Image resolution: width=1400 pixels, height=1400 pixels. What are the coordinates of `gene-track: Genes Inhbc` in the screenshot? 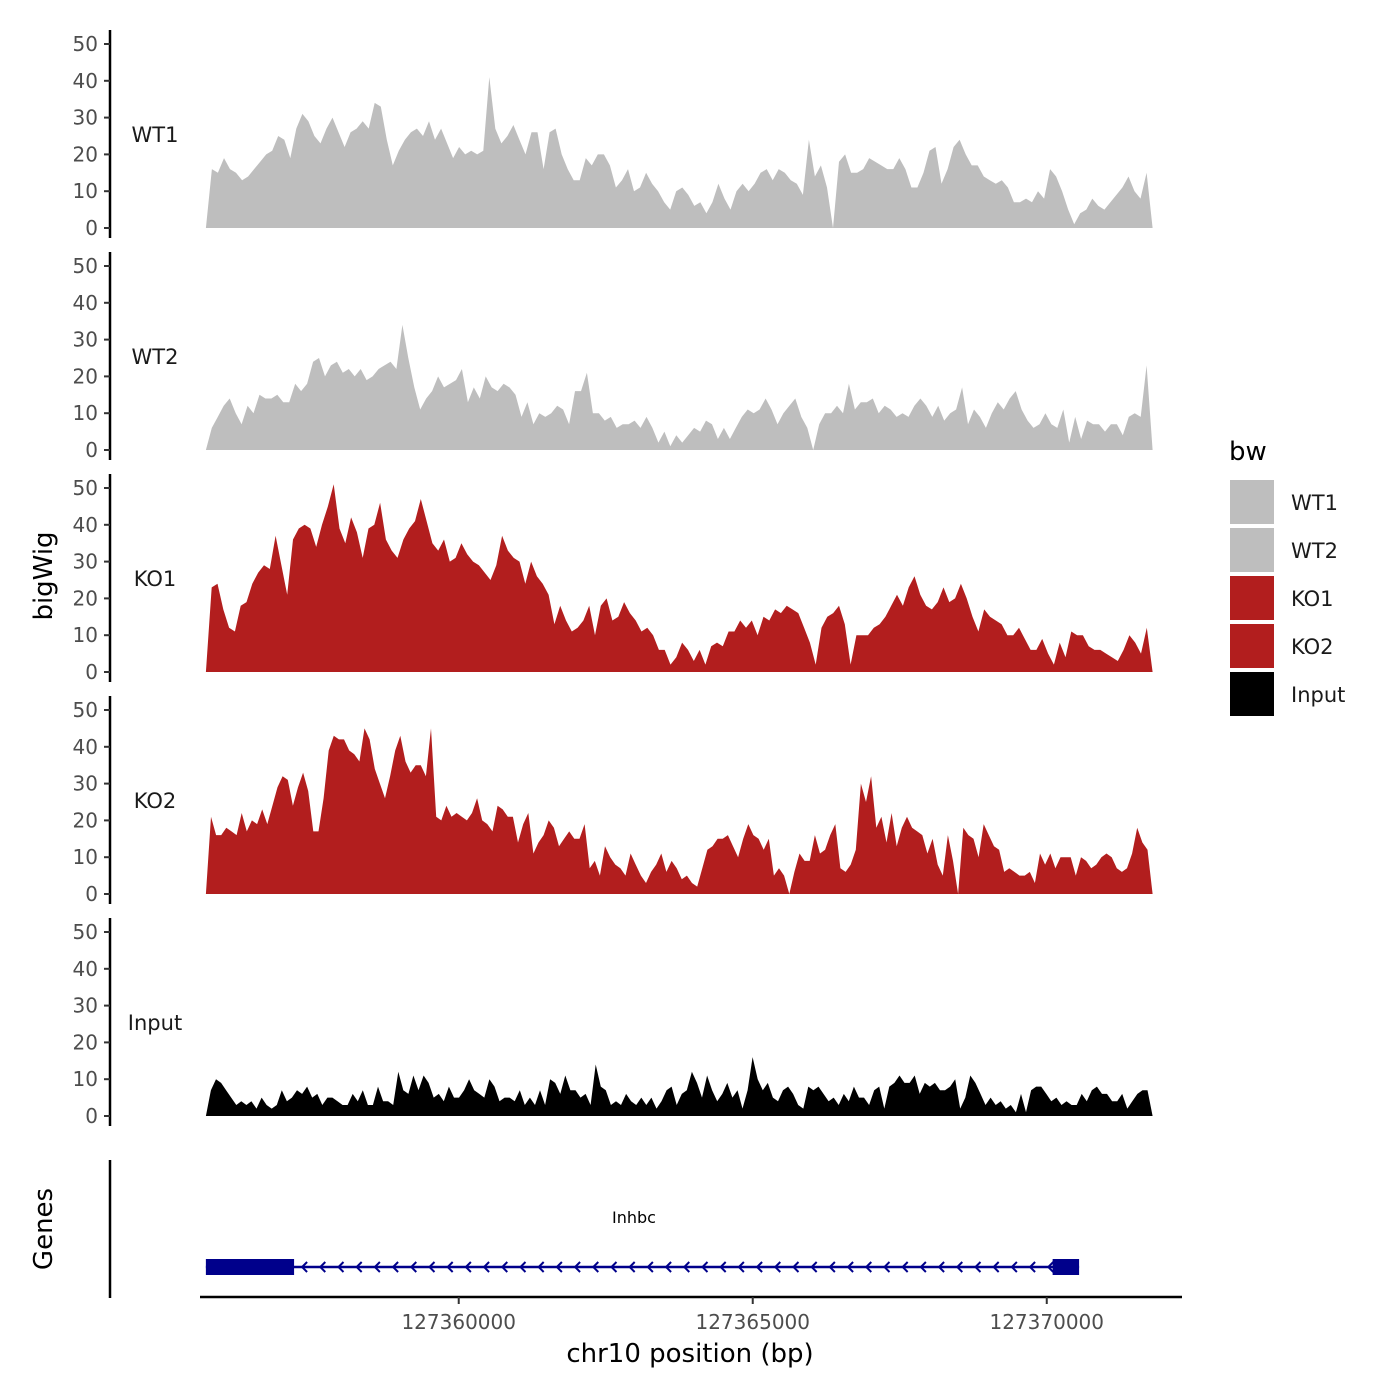 It's located at (554, 1229).